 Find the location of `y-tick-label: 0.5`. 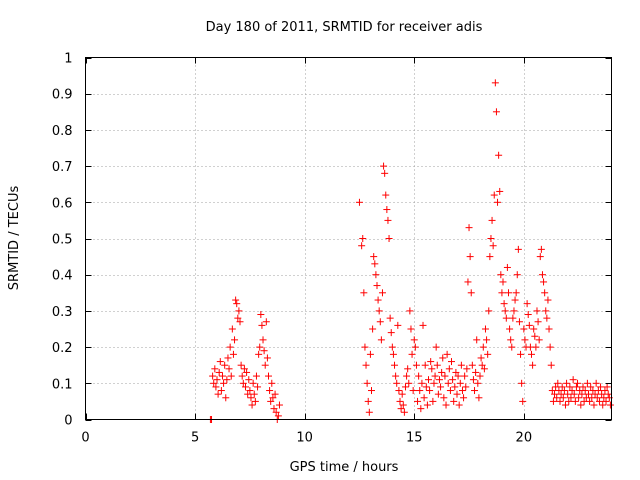

y-tick-label: 0.5 is located at coordinates (62, 240).